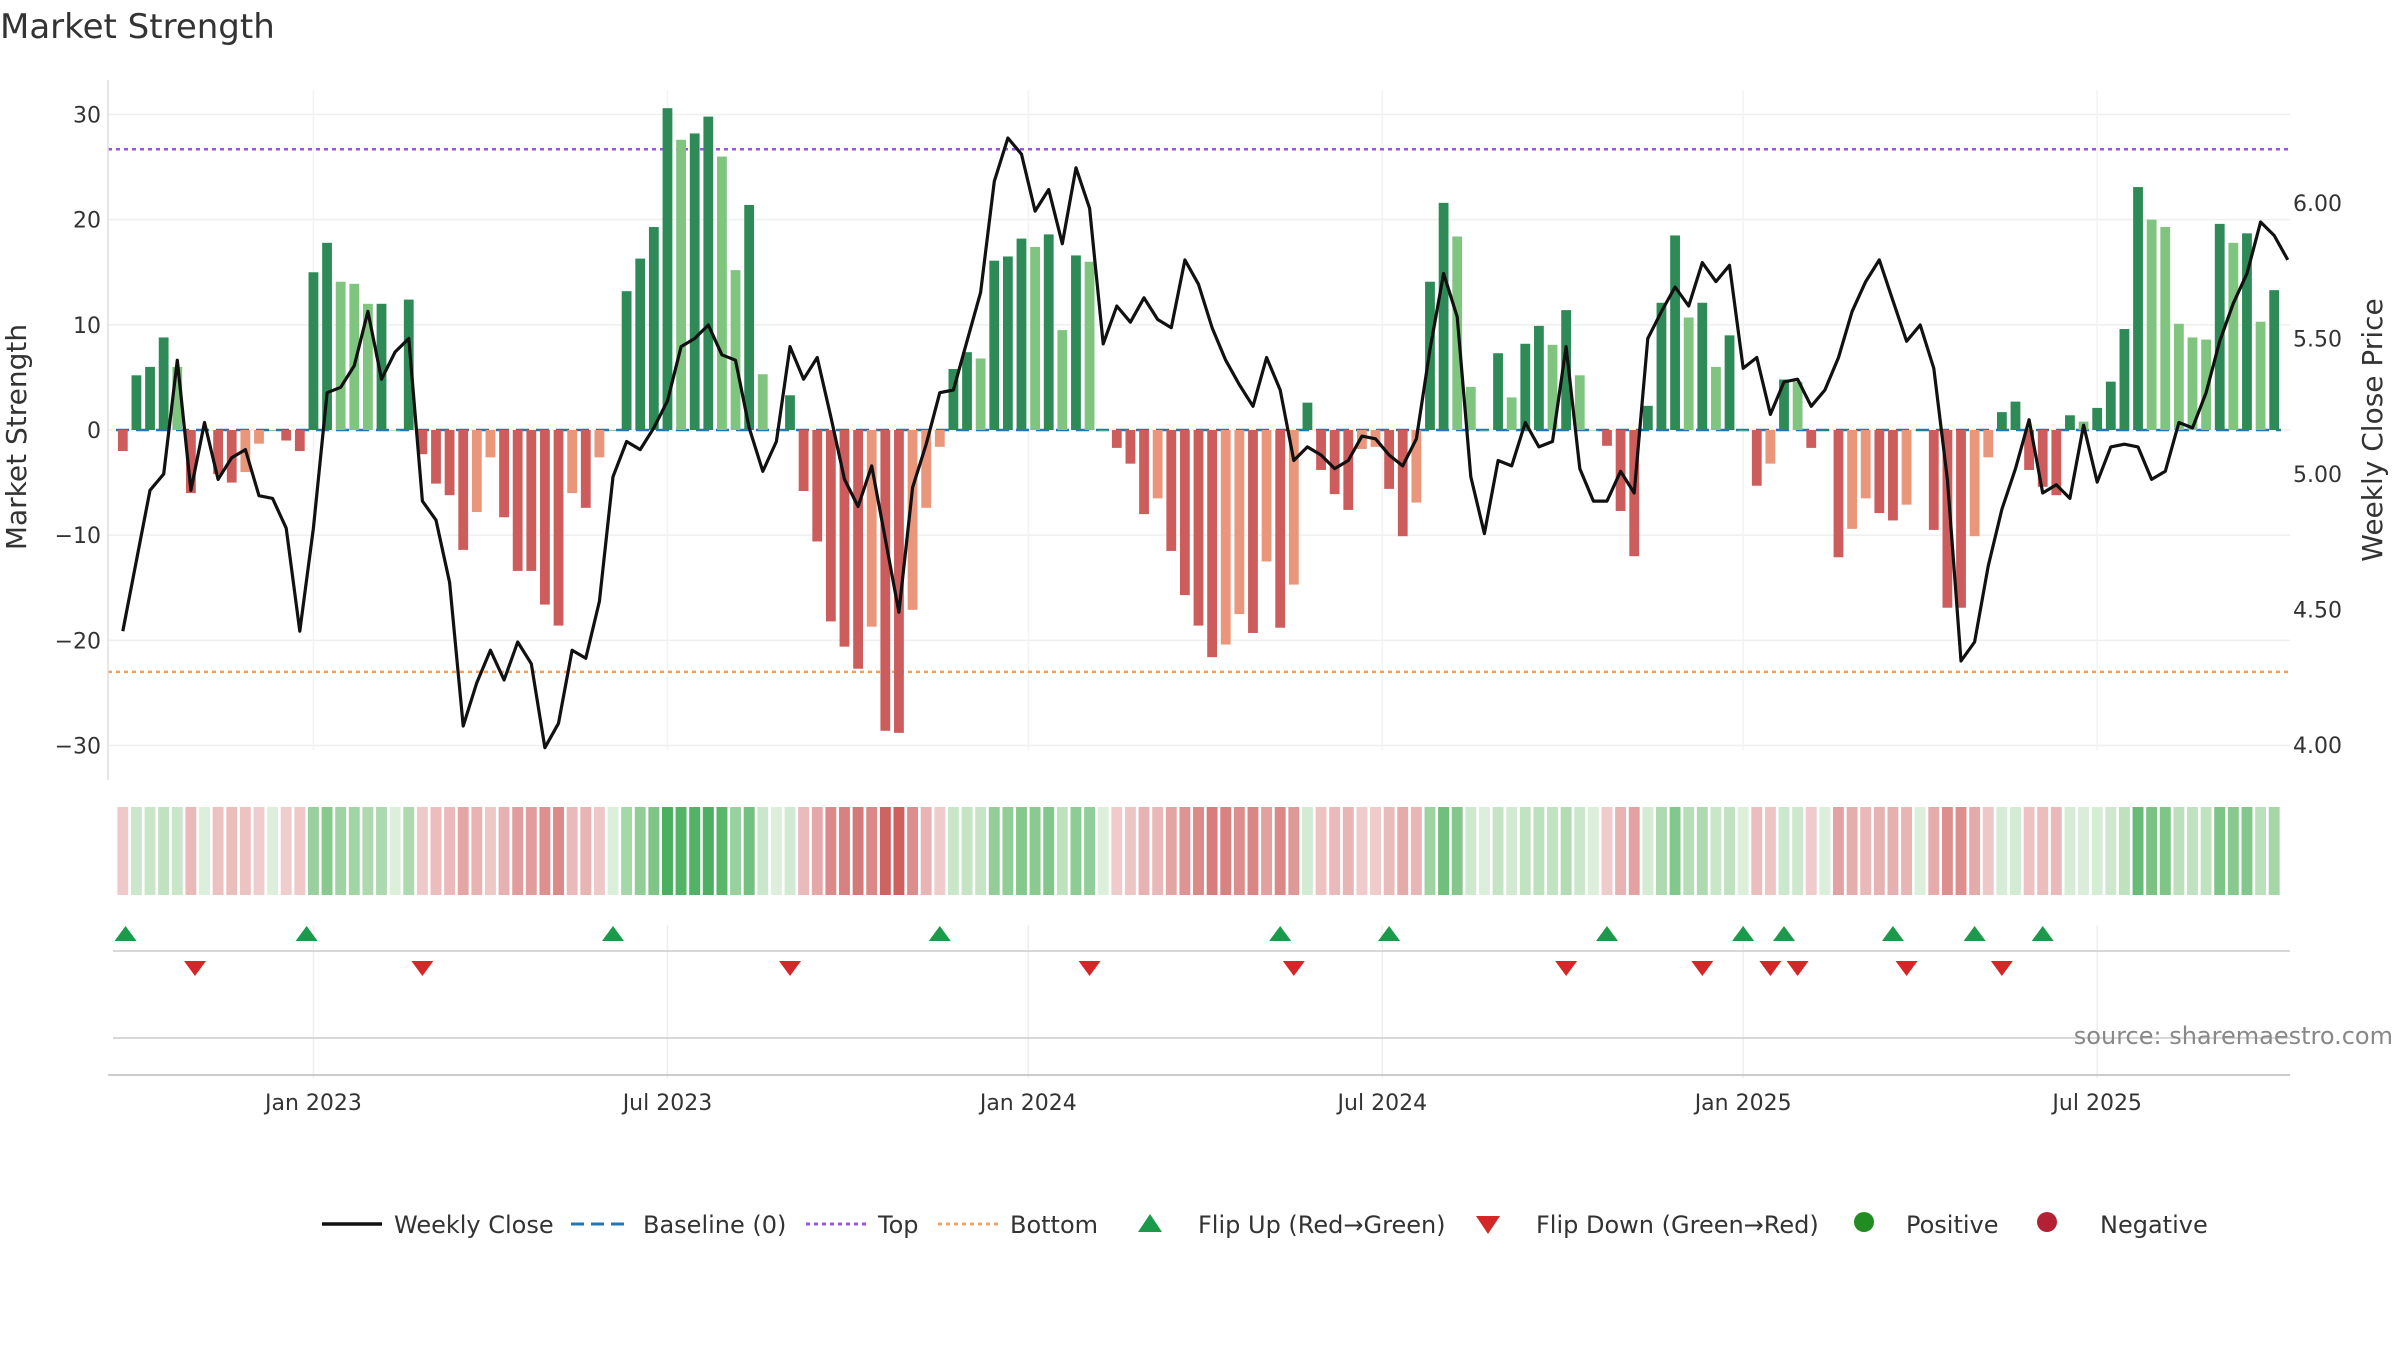 The width and height of the screenshot is (2400, 1350). What do you see at coordinates (78, 641) in the screenshot?
I see `y-tick-left-label: −20` at bounding box center [78, 641].